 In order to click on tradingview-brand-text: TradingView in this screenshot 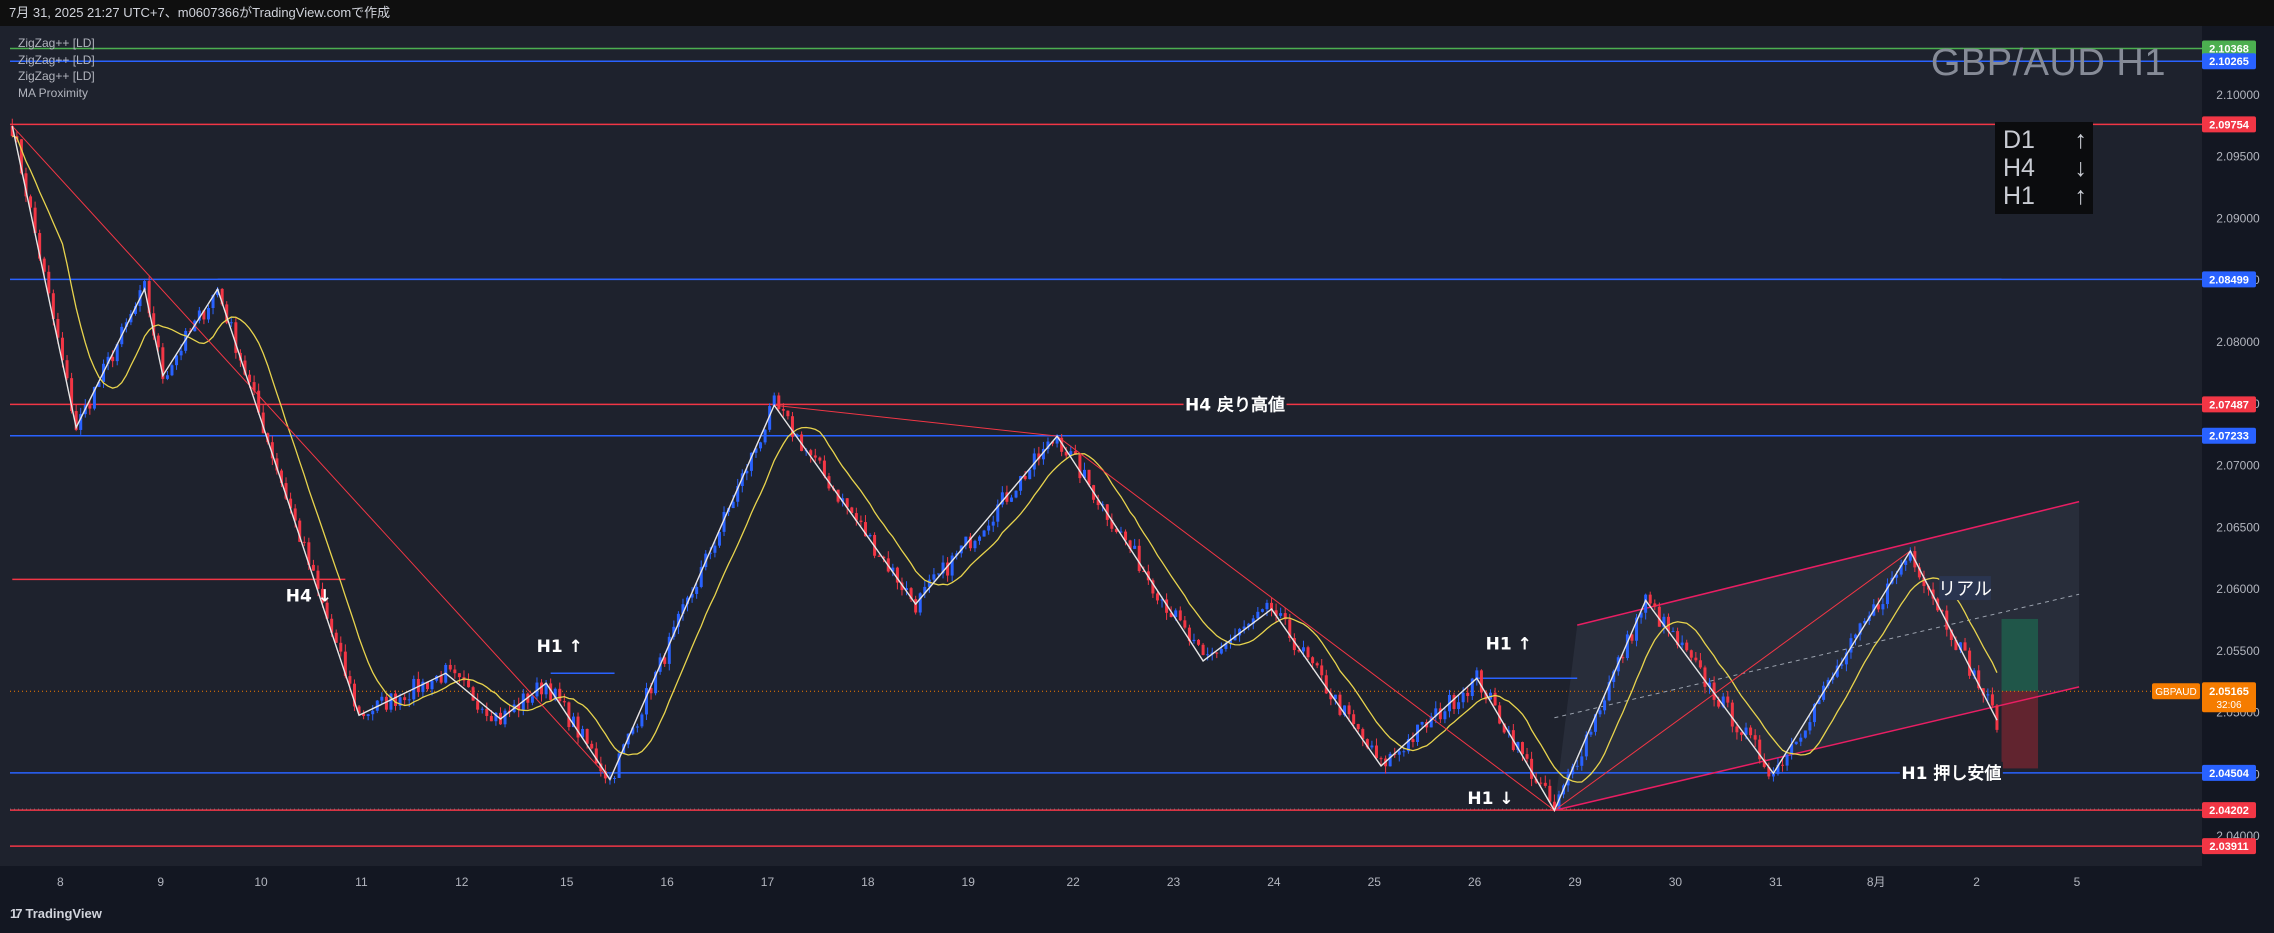, I will do `click(63, 913)`.